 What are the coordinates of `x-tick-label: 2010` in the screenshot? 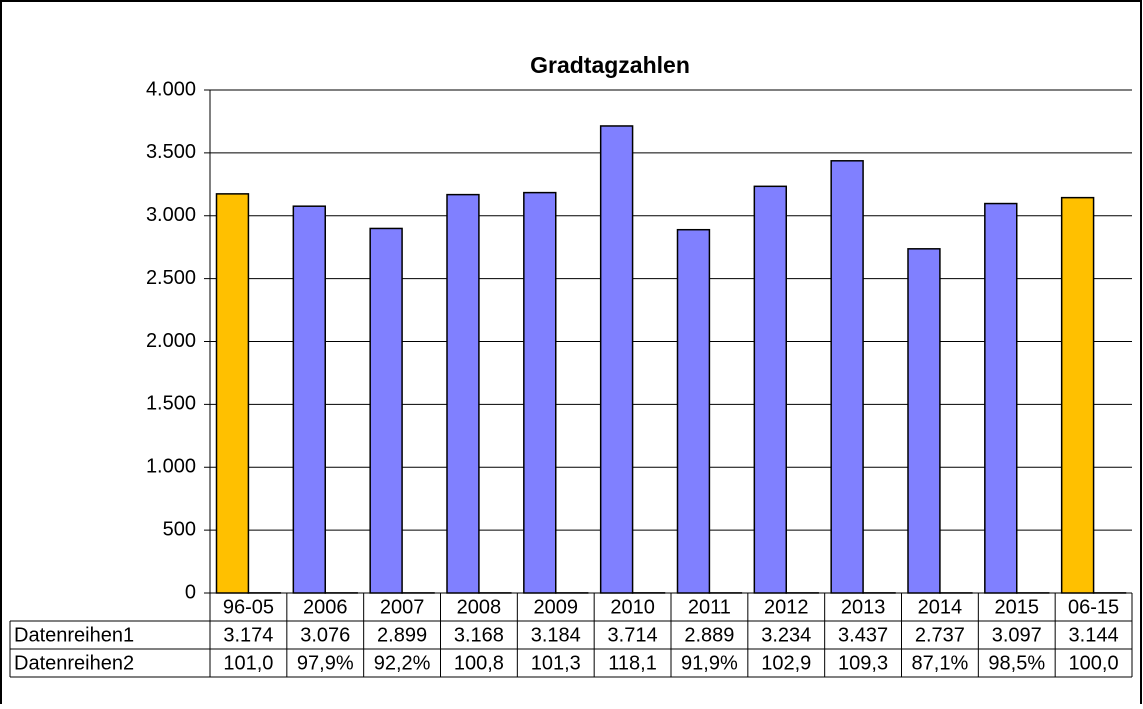 It's located at (632, 607).